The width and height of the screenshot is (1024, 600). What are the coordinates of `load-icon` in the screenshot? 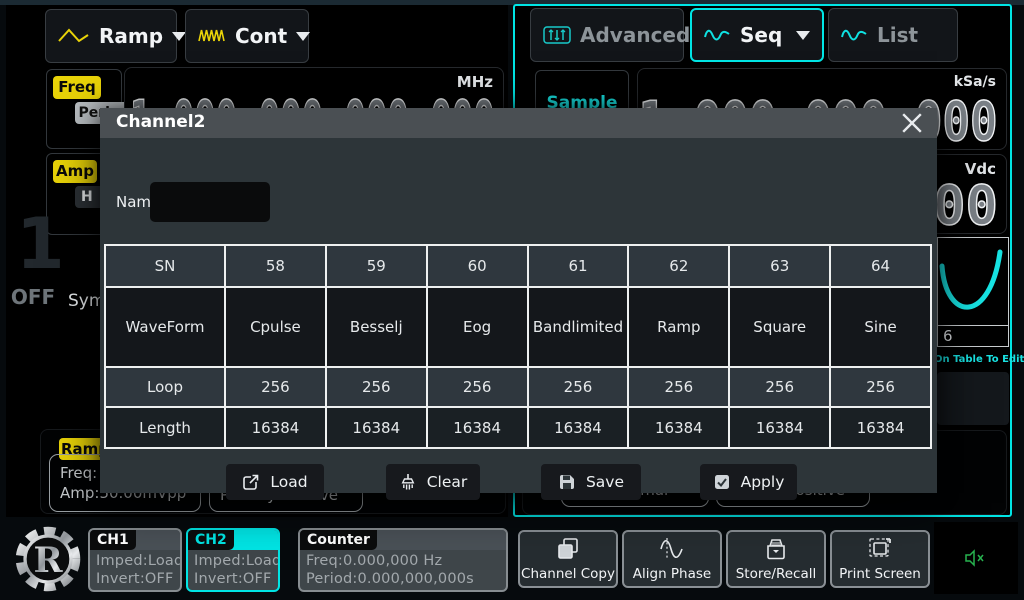 It's located at (251, 482).